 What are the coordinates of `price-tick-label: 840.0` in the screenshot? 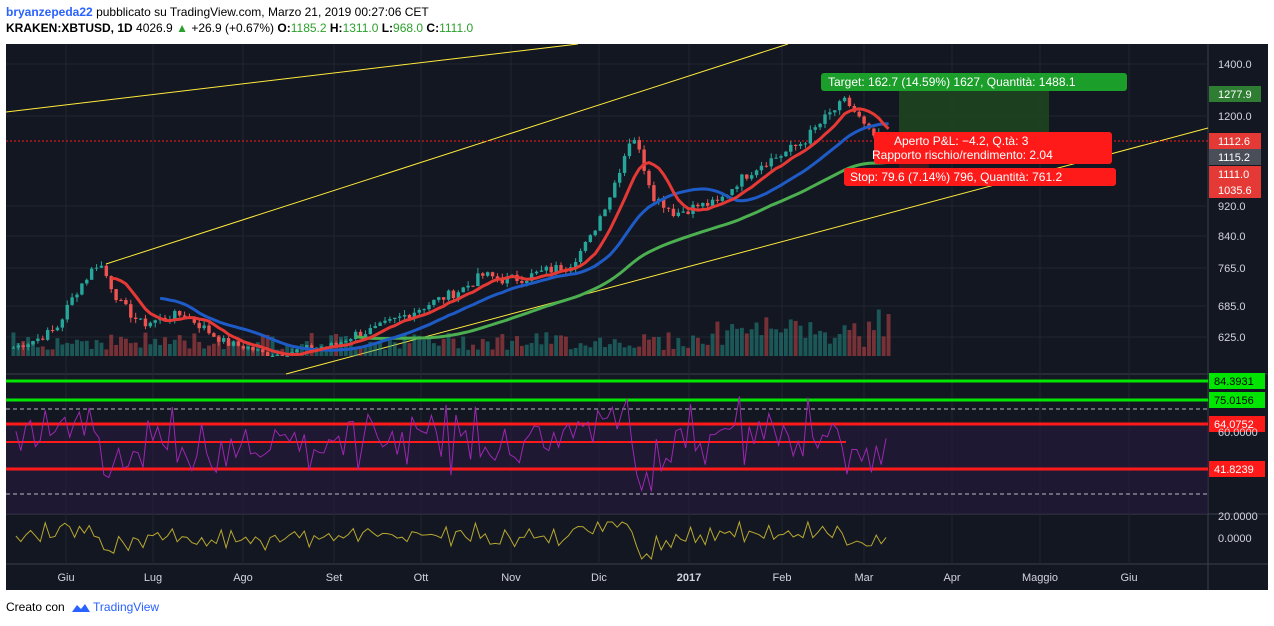 It's located at (1232, 237).